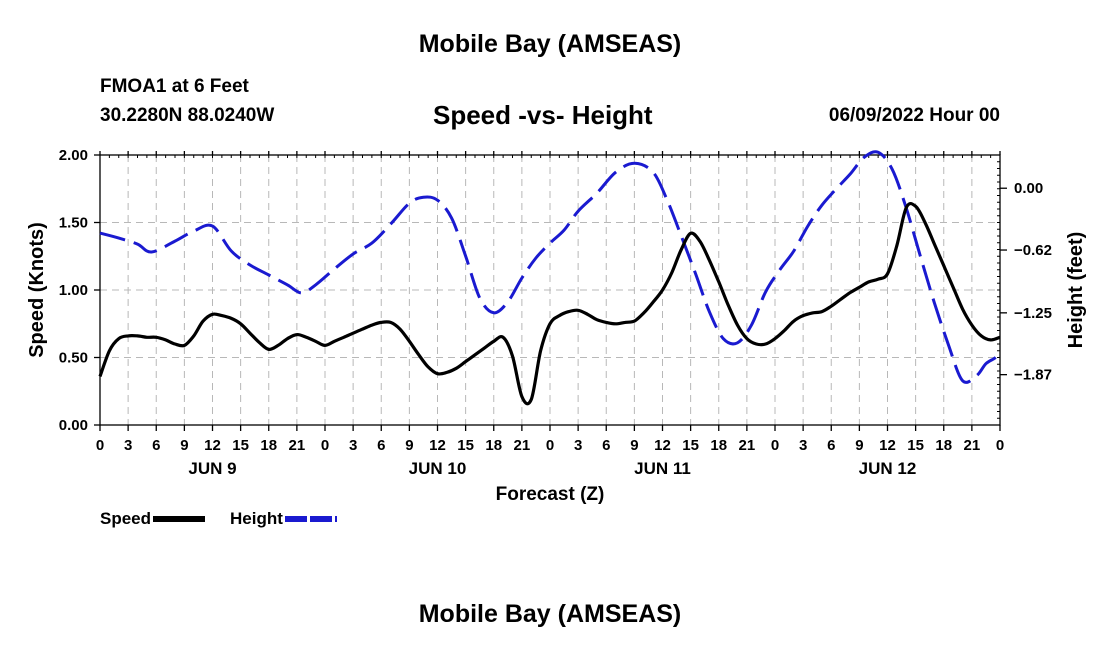 The image size is (1100, 650). Describe the element at coordinates (73, 290) in the screenshot. I see `y-tick-label: 1.00` at that location.